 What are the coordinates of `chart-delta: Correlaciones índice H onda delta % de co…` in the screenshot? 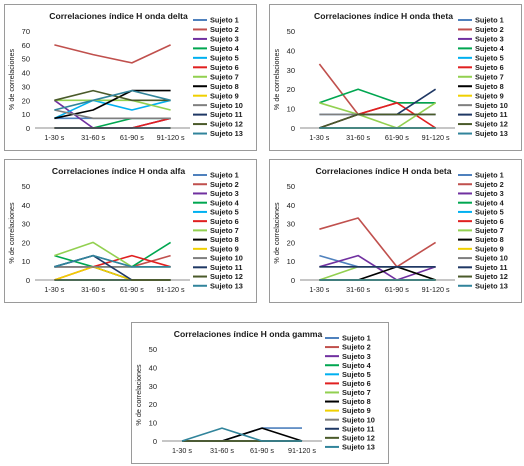 It's located at (125, 76).